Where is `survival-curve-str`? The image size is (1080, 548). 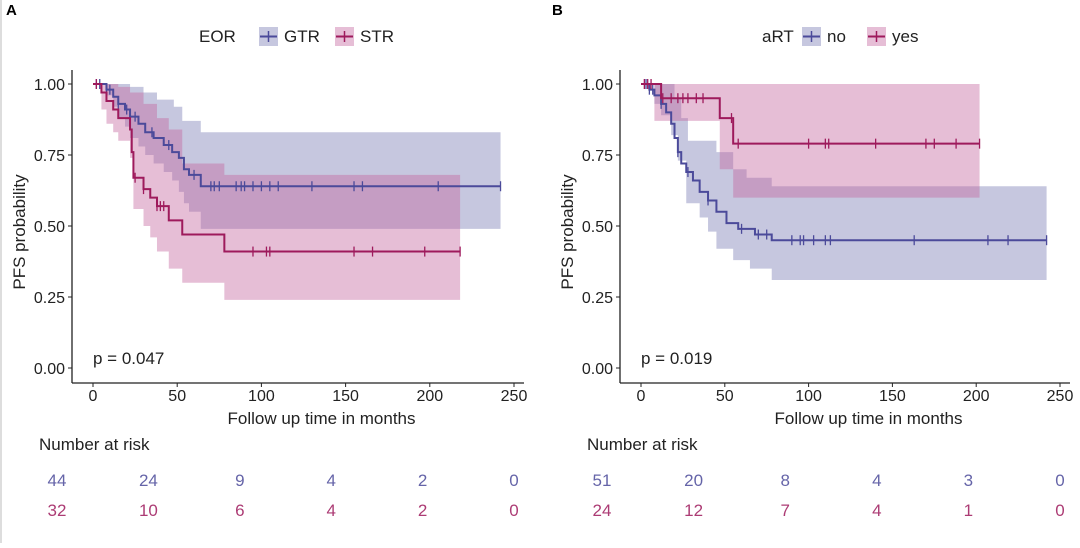
survival-curve-str is located at coordinates (277, 168).